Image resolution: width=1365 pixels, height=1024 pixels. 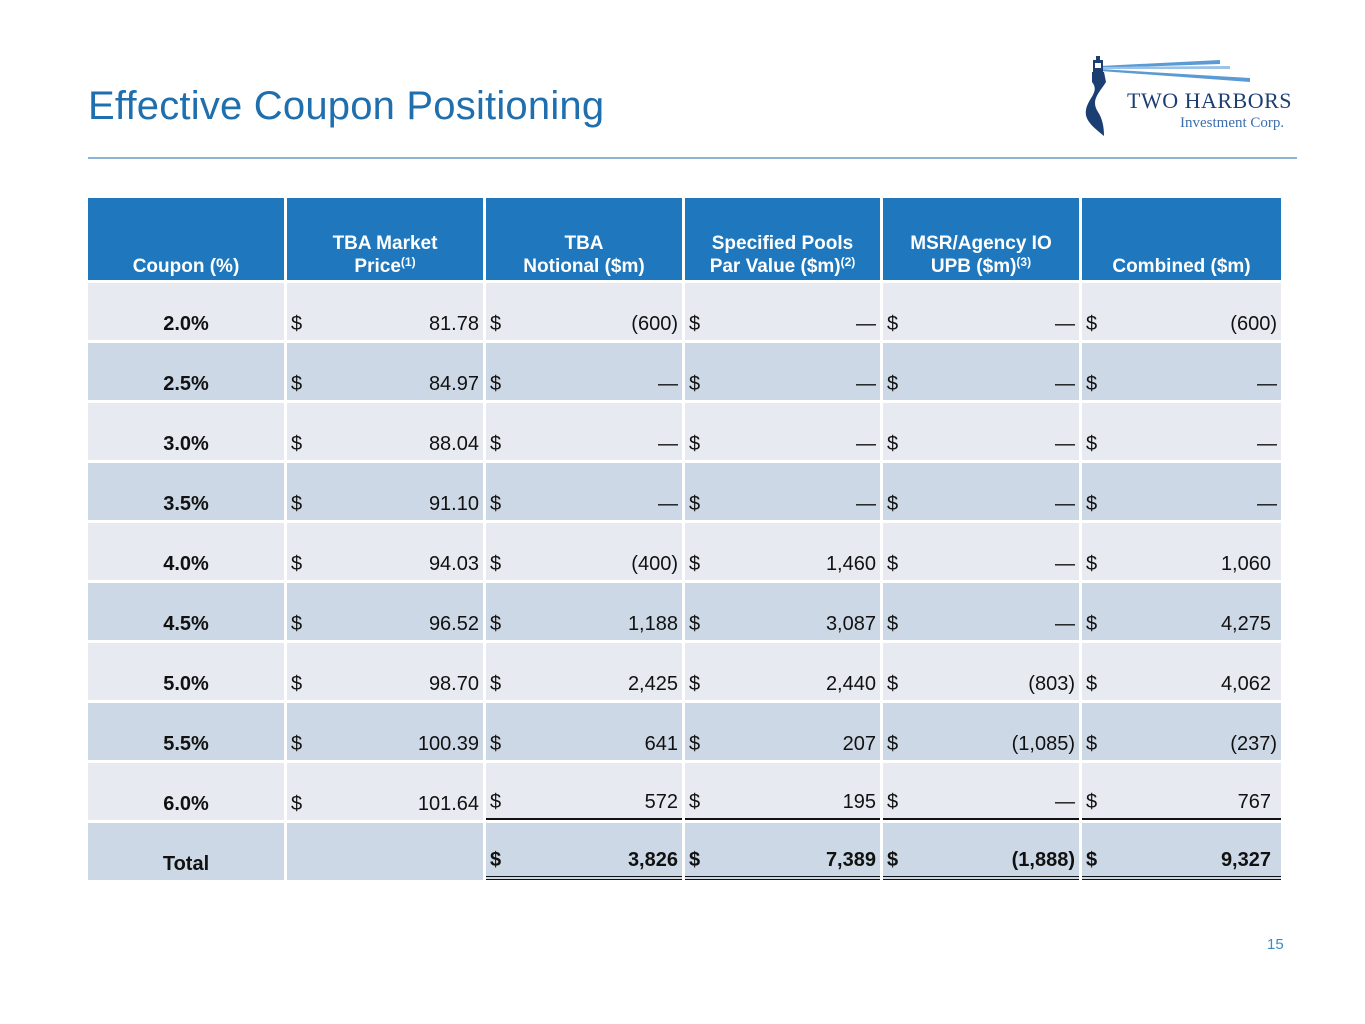 What do you see at coordinates (1181, 311) in the screenshot?
I see `combined-cell: $ (600)` at bounding box center [1181, 311].